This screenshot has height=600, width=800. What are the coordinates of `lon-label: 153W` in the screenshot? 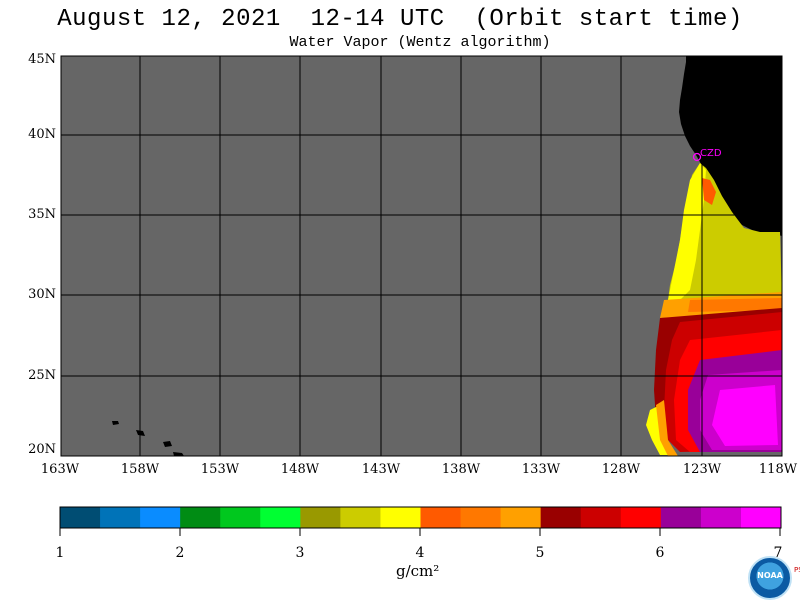 It's located at (220, 469).